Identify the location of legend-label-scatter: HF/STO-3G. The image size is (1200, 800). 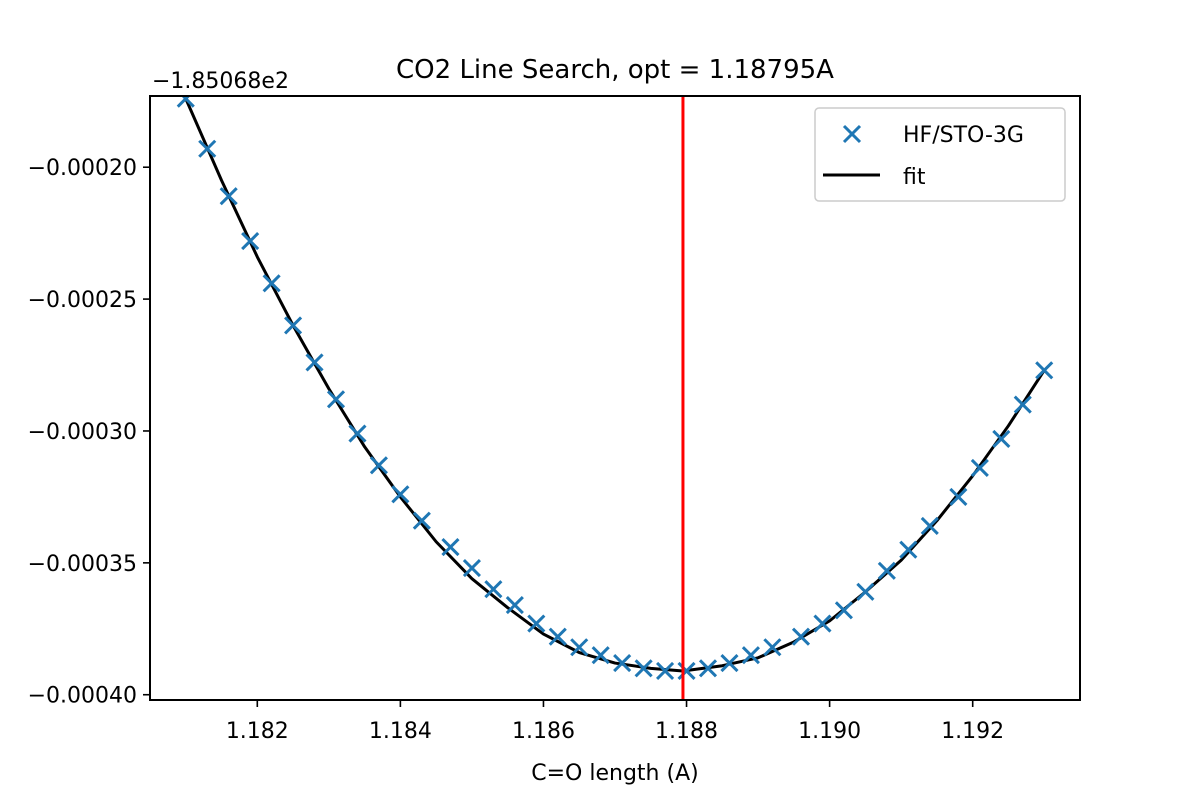
(963, 135).